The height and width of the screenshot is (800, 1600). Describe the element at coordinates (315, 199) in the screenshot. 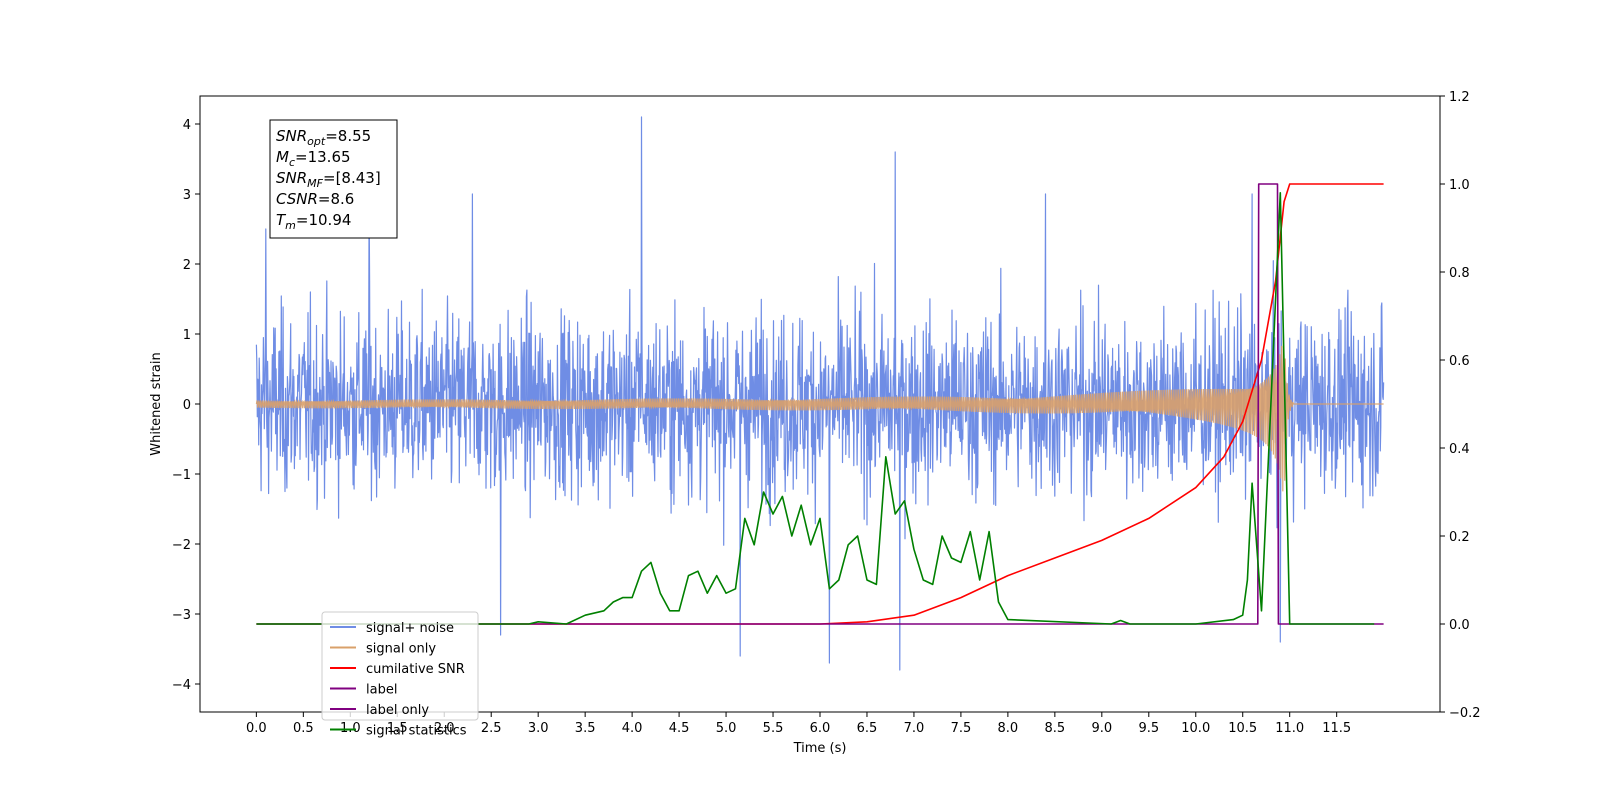

I see `annotation-line: CSNR=8.6` at that location.